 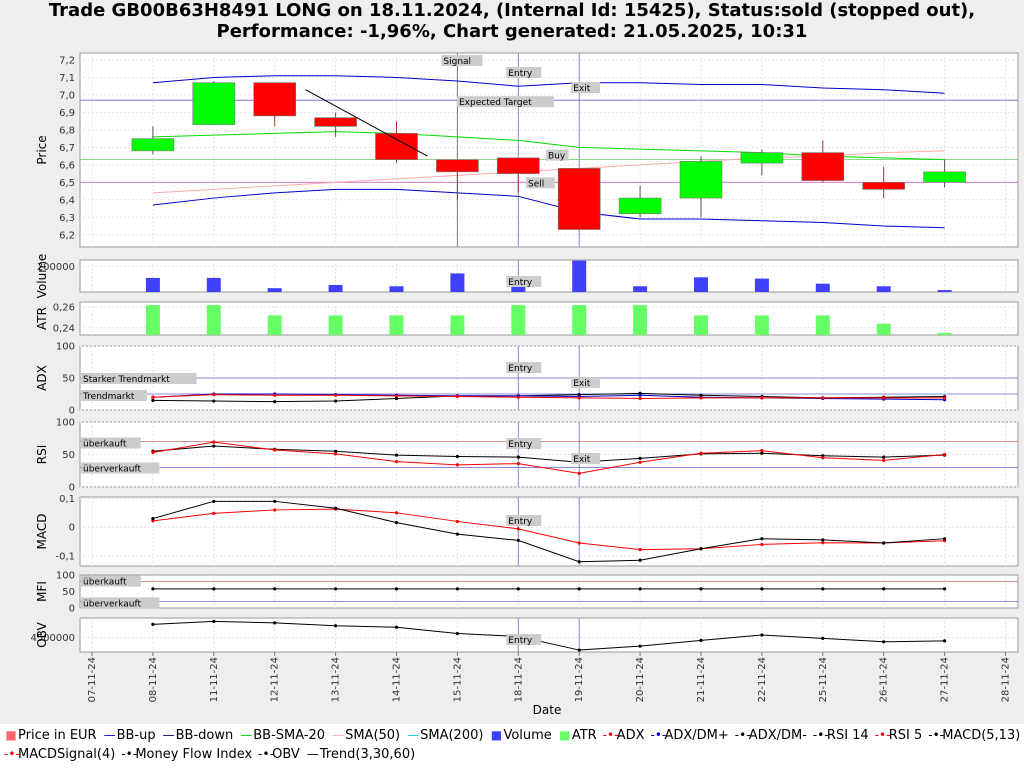 What do you see at coordinates (1006, 679) in the screenshot?
I see `x-tick-label: 28-11-24` at bounding box center [1006, 679].